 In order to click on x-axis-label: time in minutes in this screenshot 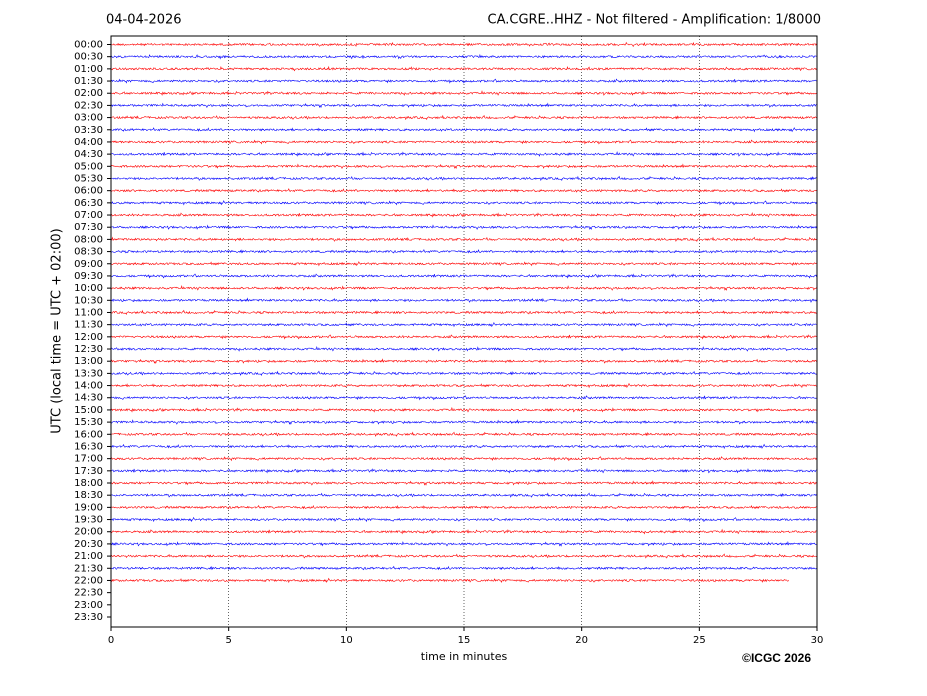, I will do `click(464, 656)`.